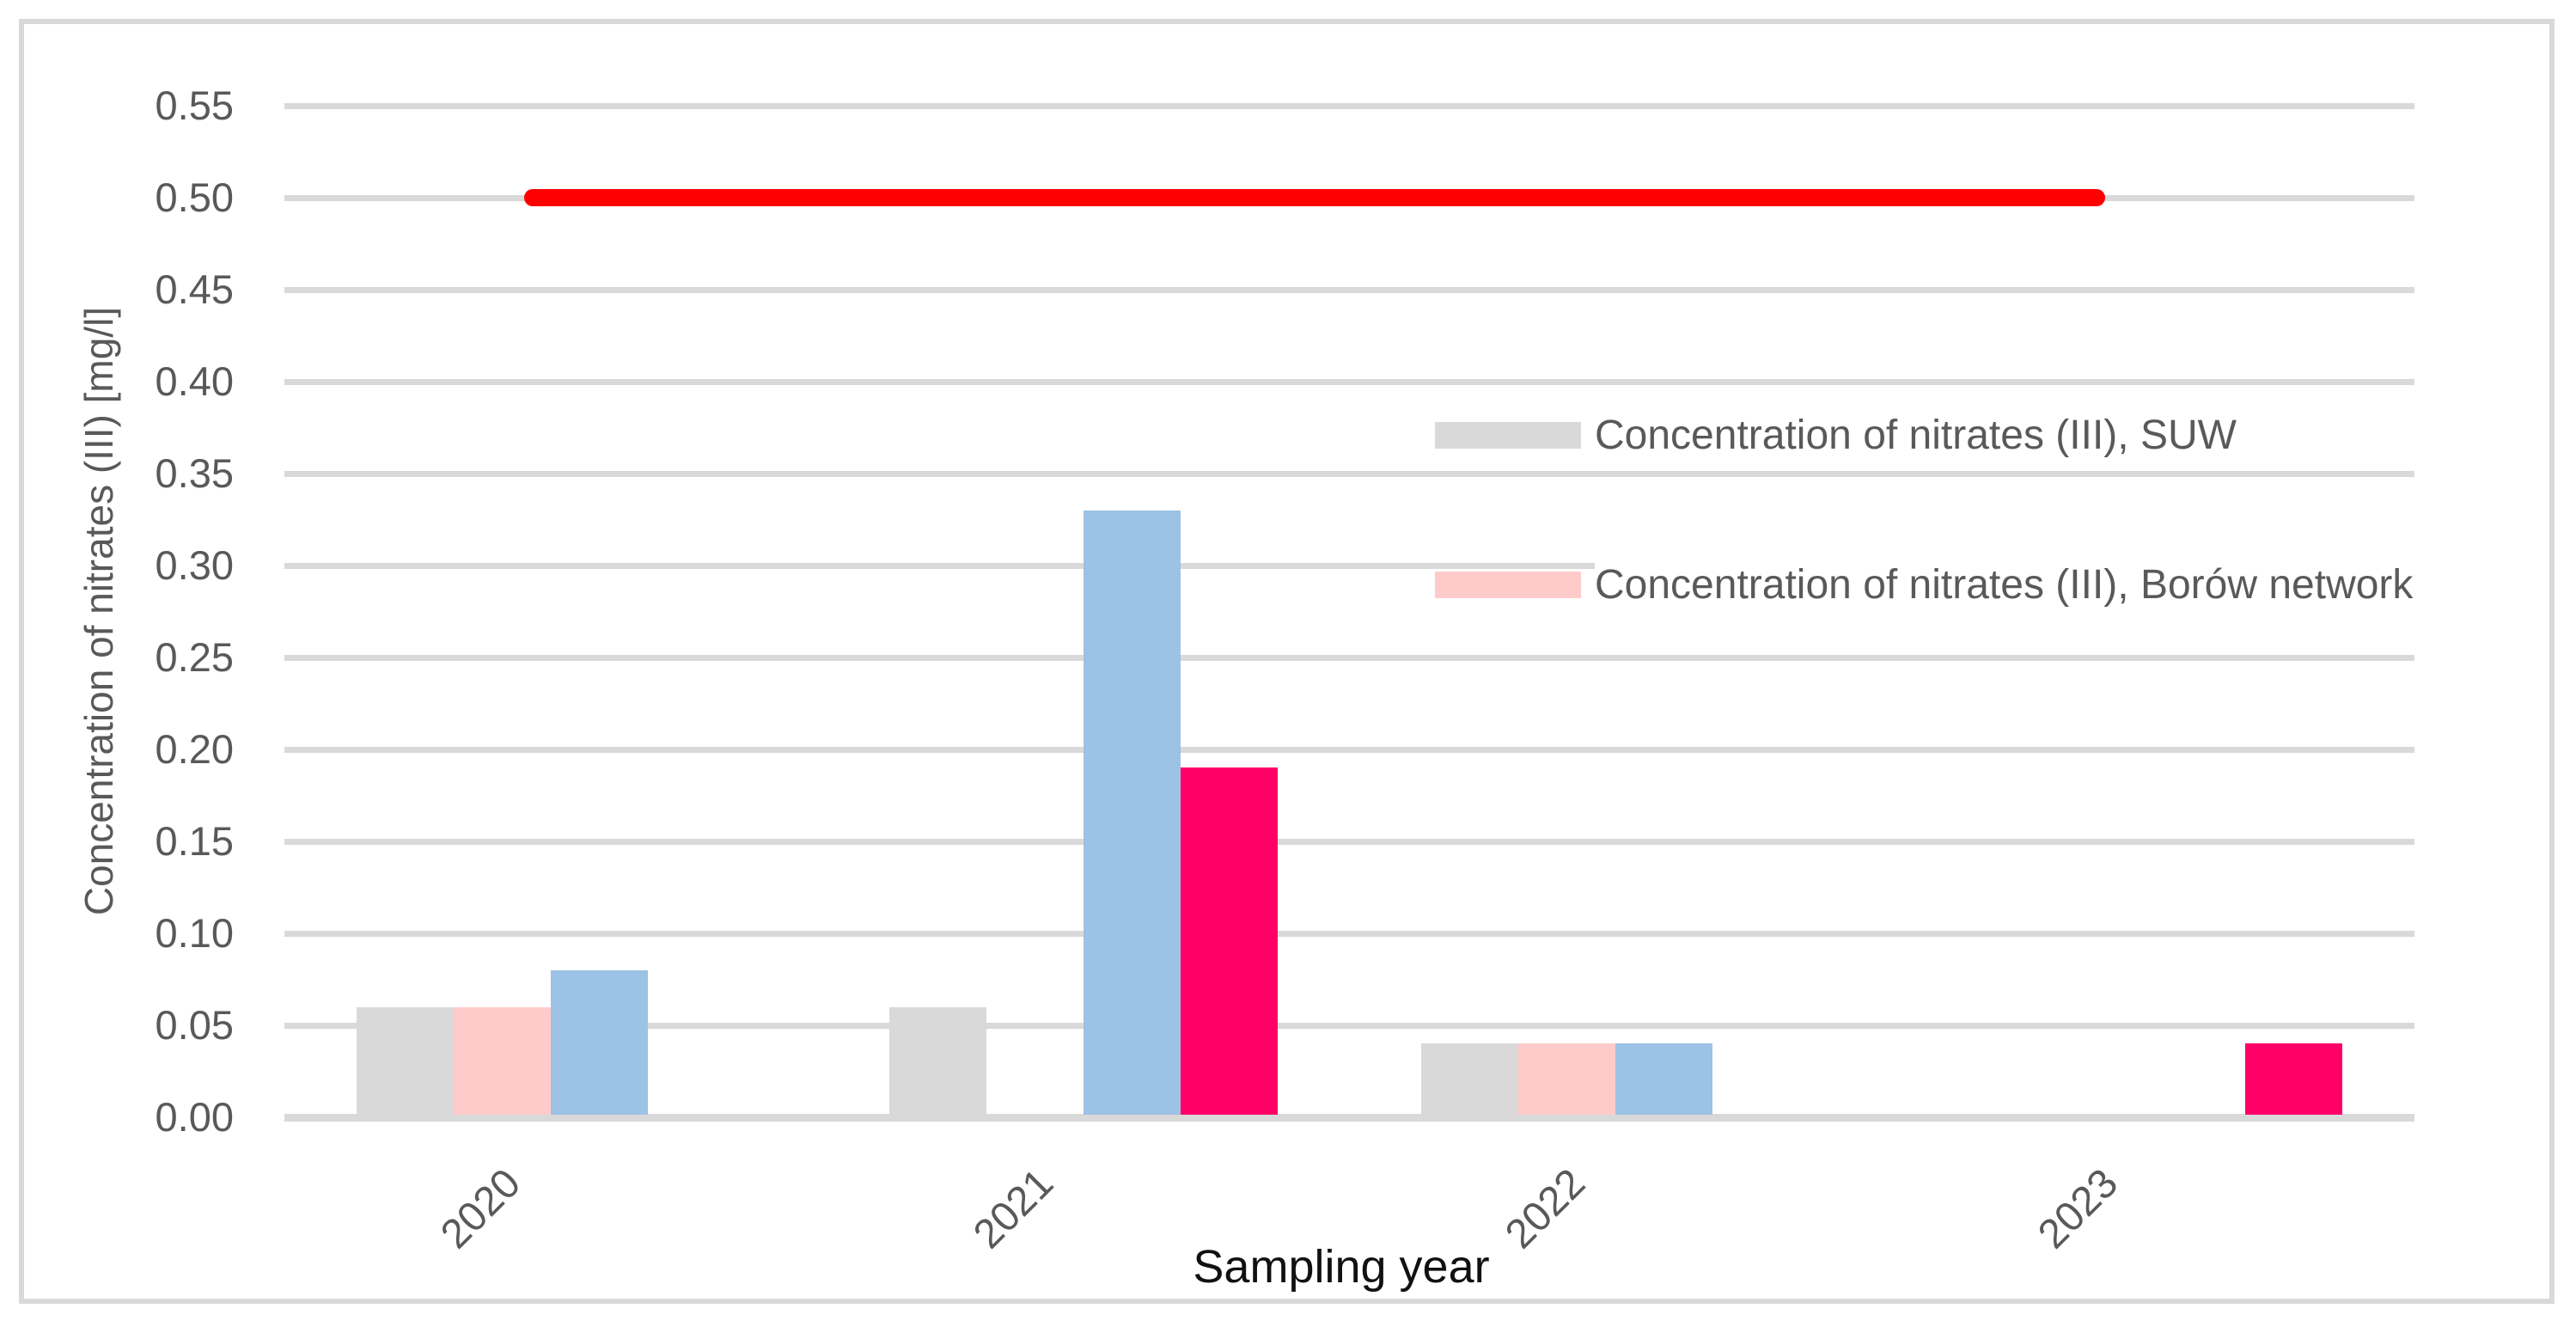 The width and height of the screenshot is (2576, 1333). What do you see at coordinates (194, 197) in the screenshot?
I see `y-tick-label: 0.50` at bounding box center [194, 197].